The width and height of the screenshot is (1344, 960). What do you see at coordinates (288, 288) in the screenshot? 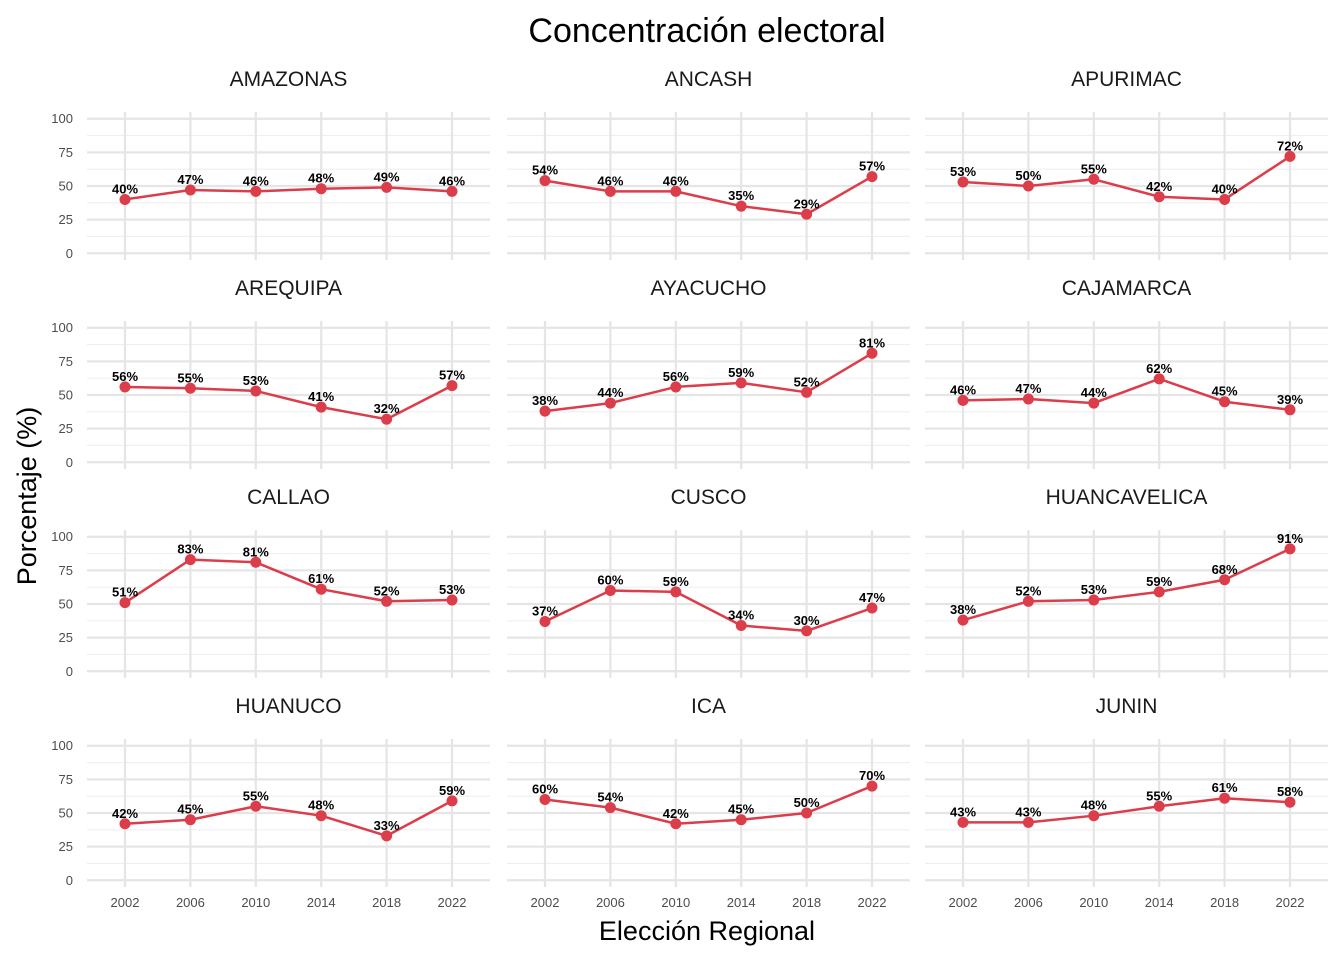
I see `facet-strip-label: AREQUIPA` at bounding box center [288, 288].